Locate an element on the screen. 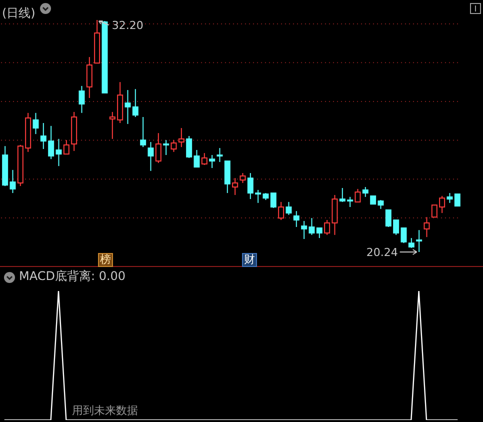 Image resolution: width=483 pixels, height=422 pixels. annotation: 用到未来数据 is located at coordinates (105, 410).